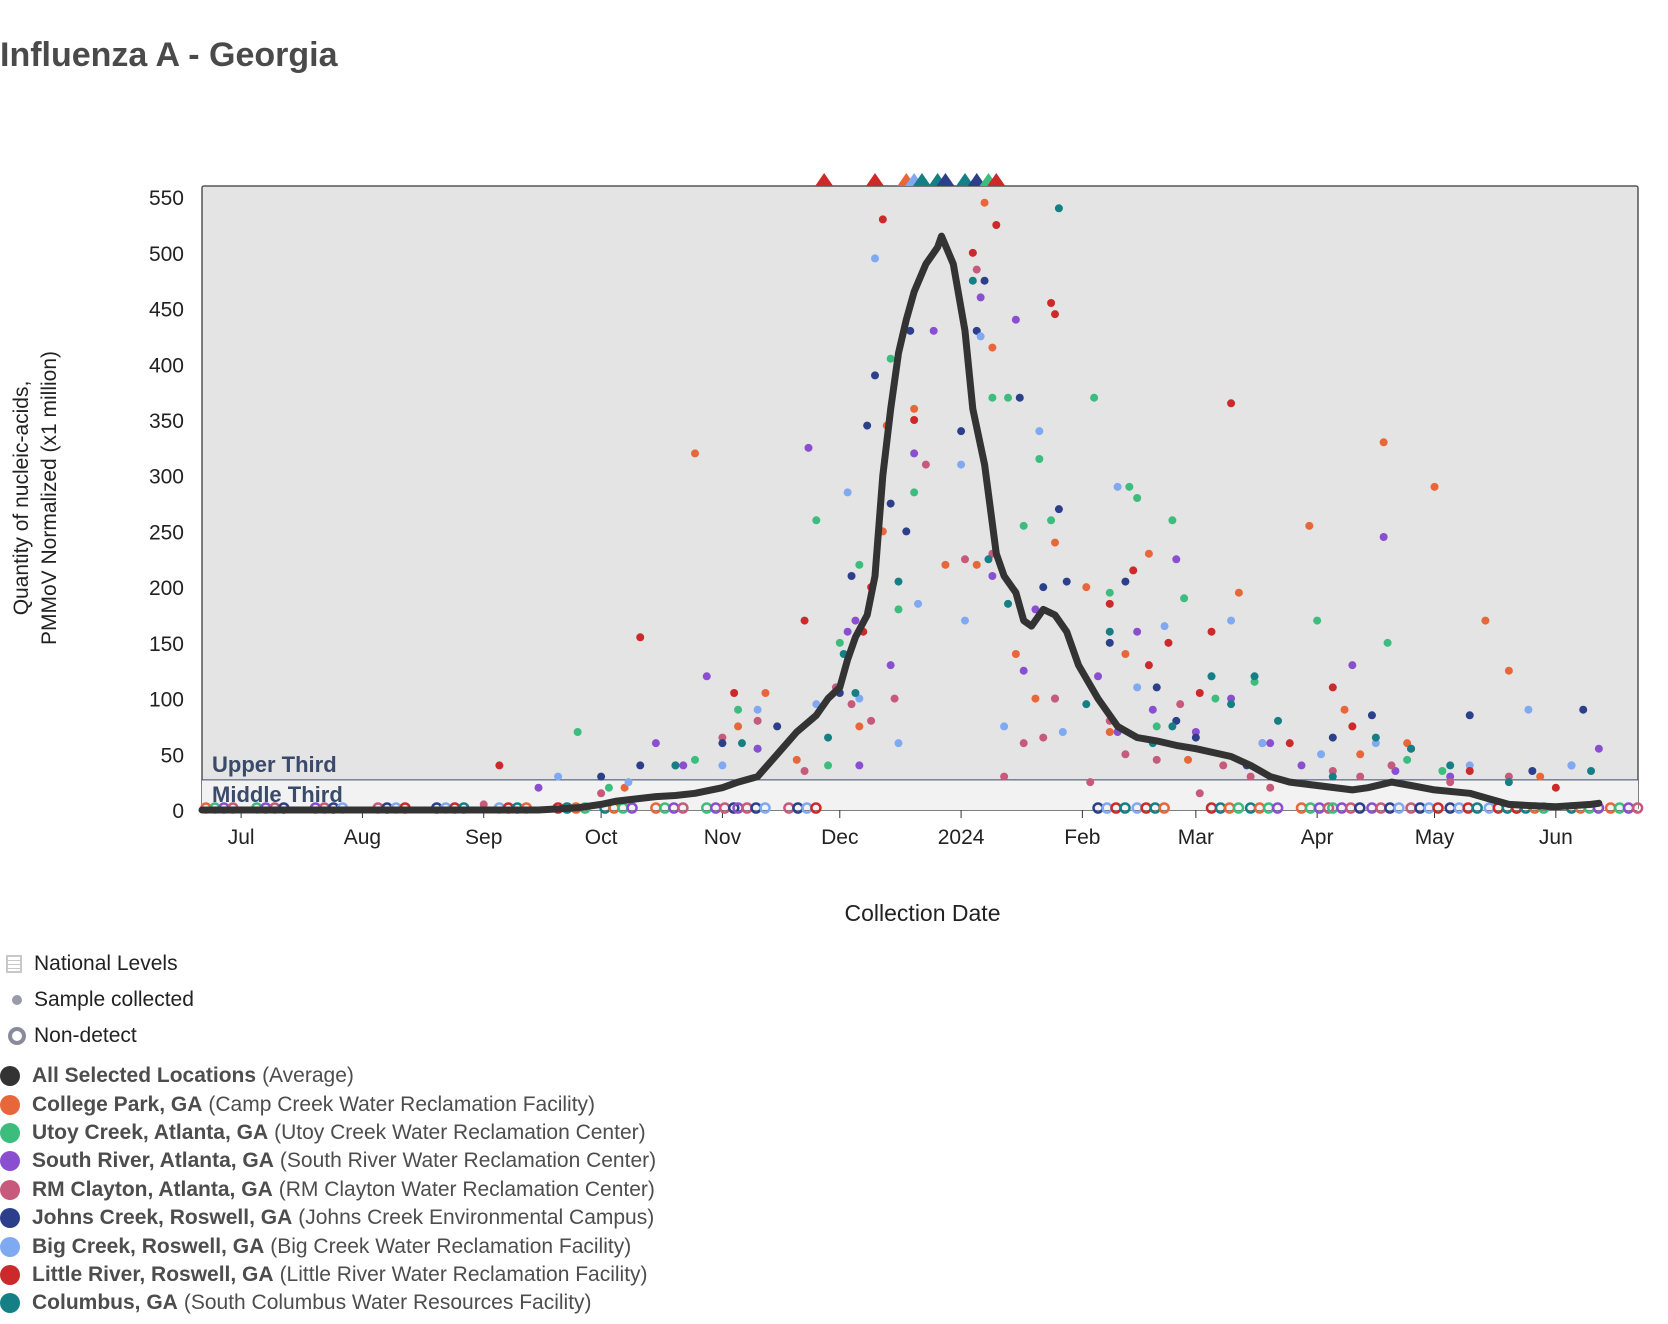 Image resolution: width=1668 pixels, height=1324 pixels. I want to click on legend-non-detect: Non-detect, so click(100, 1036).